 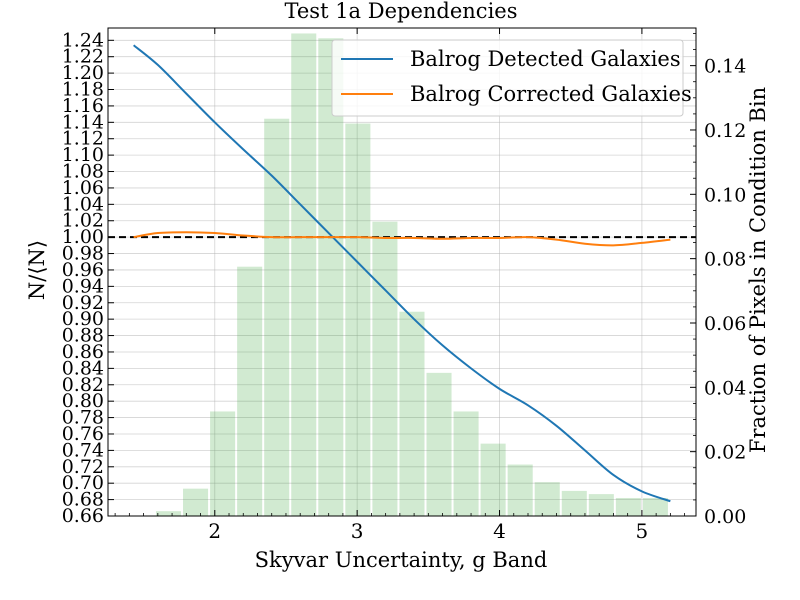 I want to click on y-right-tick-label-5: 0.10, so click(x=725, y=195).